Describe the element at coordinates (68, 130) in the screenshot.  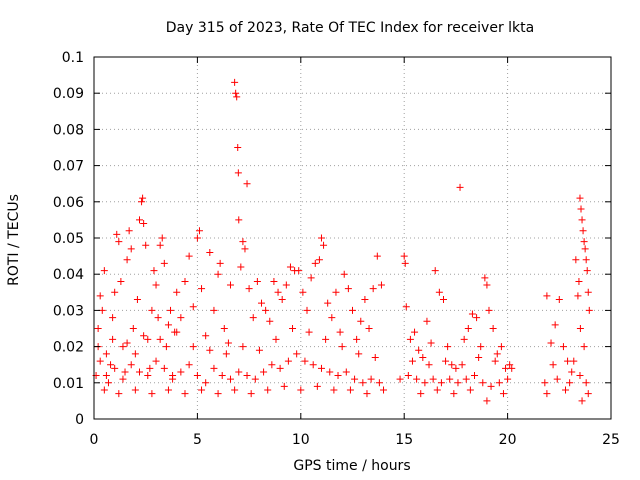
I see `y-tick-label: 0.08` at that location.